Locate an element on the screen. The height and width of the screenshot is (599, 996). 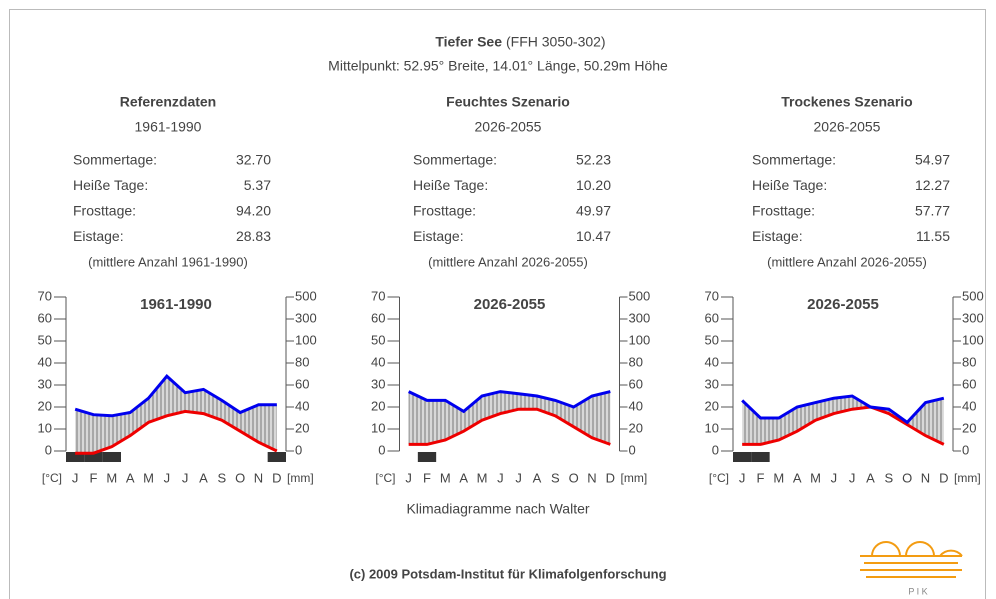
panel-heading: Feuchtes Szenario is located at coordinates (508, 102).